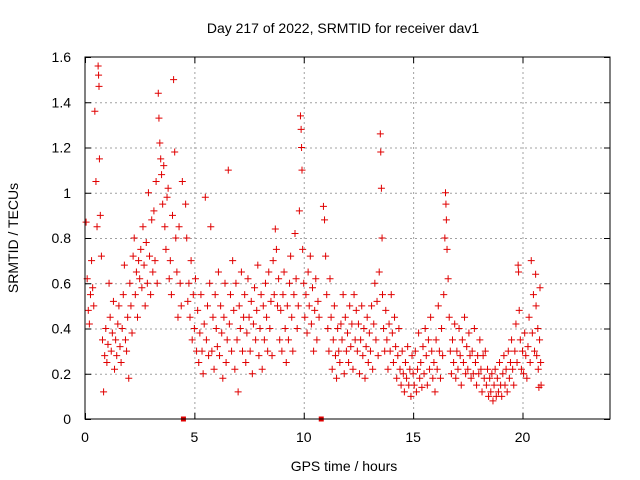 The image size is (640, 480). Describe the element at coordinates (62, 148) in the screenshot. I see `y-tick-label: 1.2` at that location.